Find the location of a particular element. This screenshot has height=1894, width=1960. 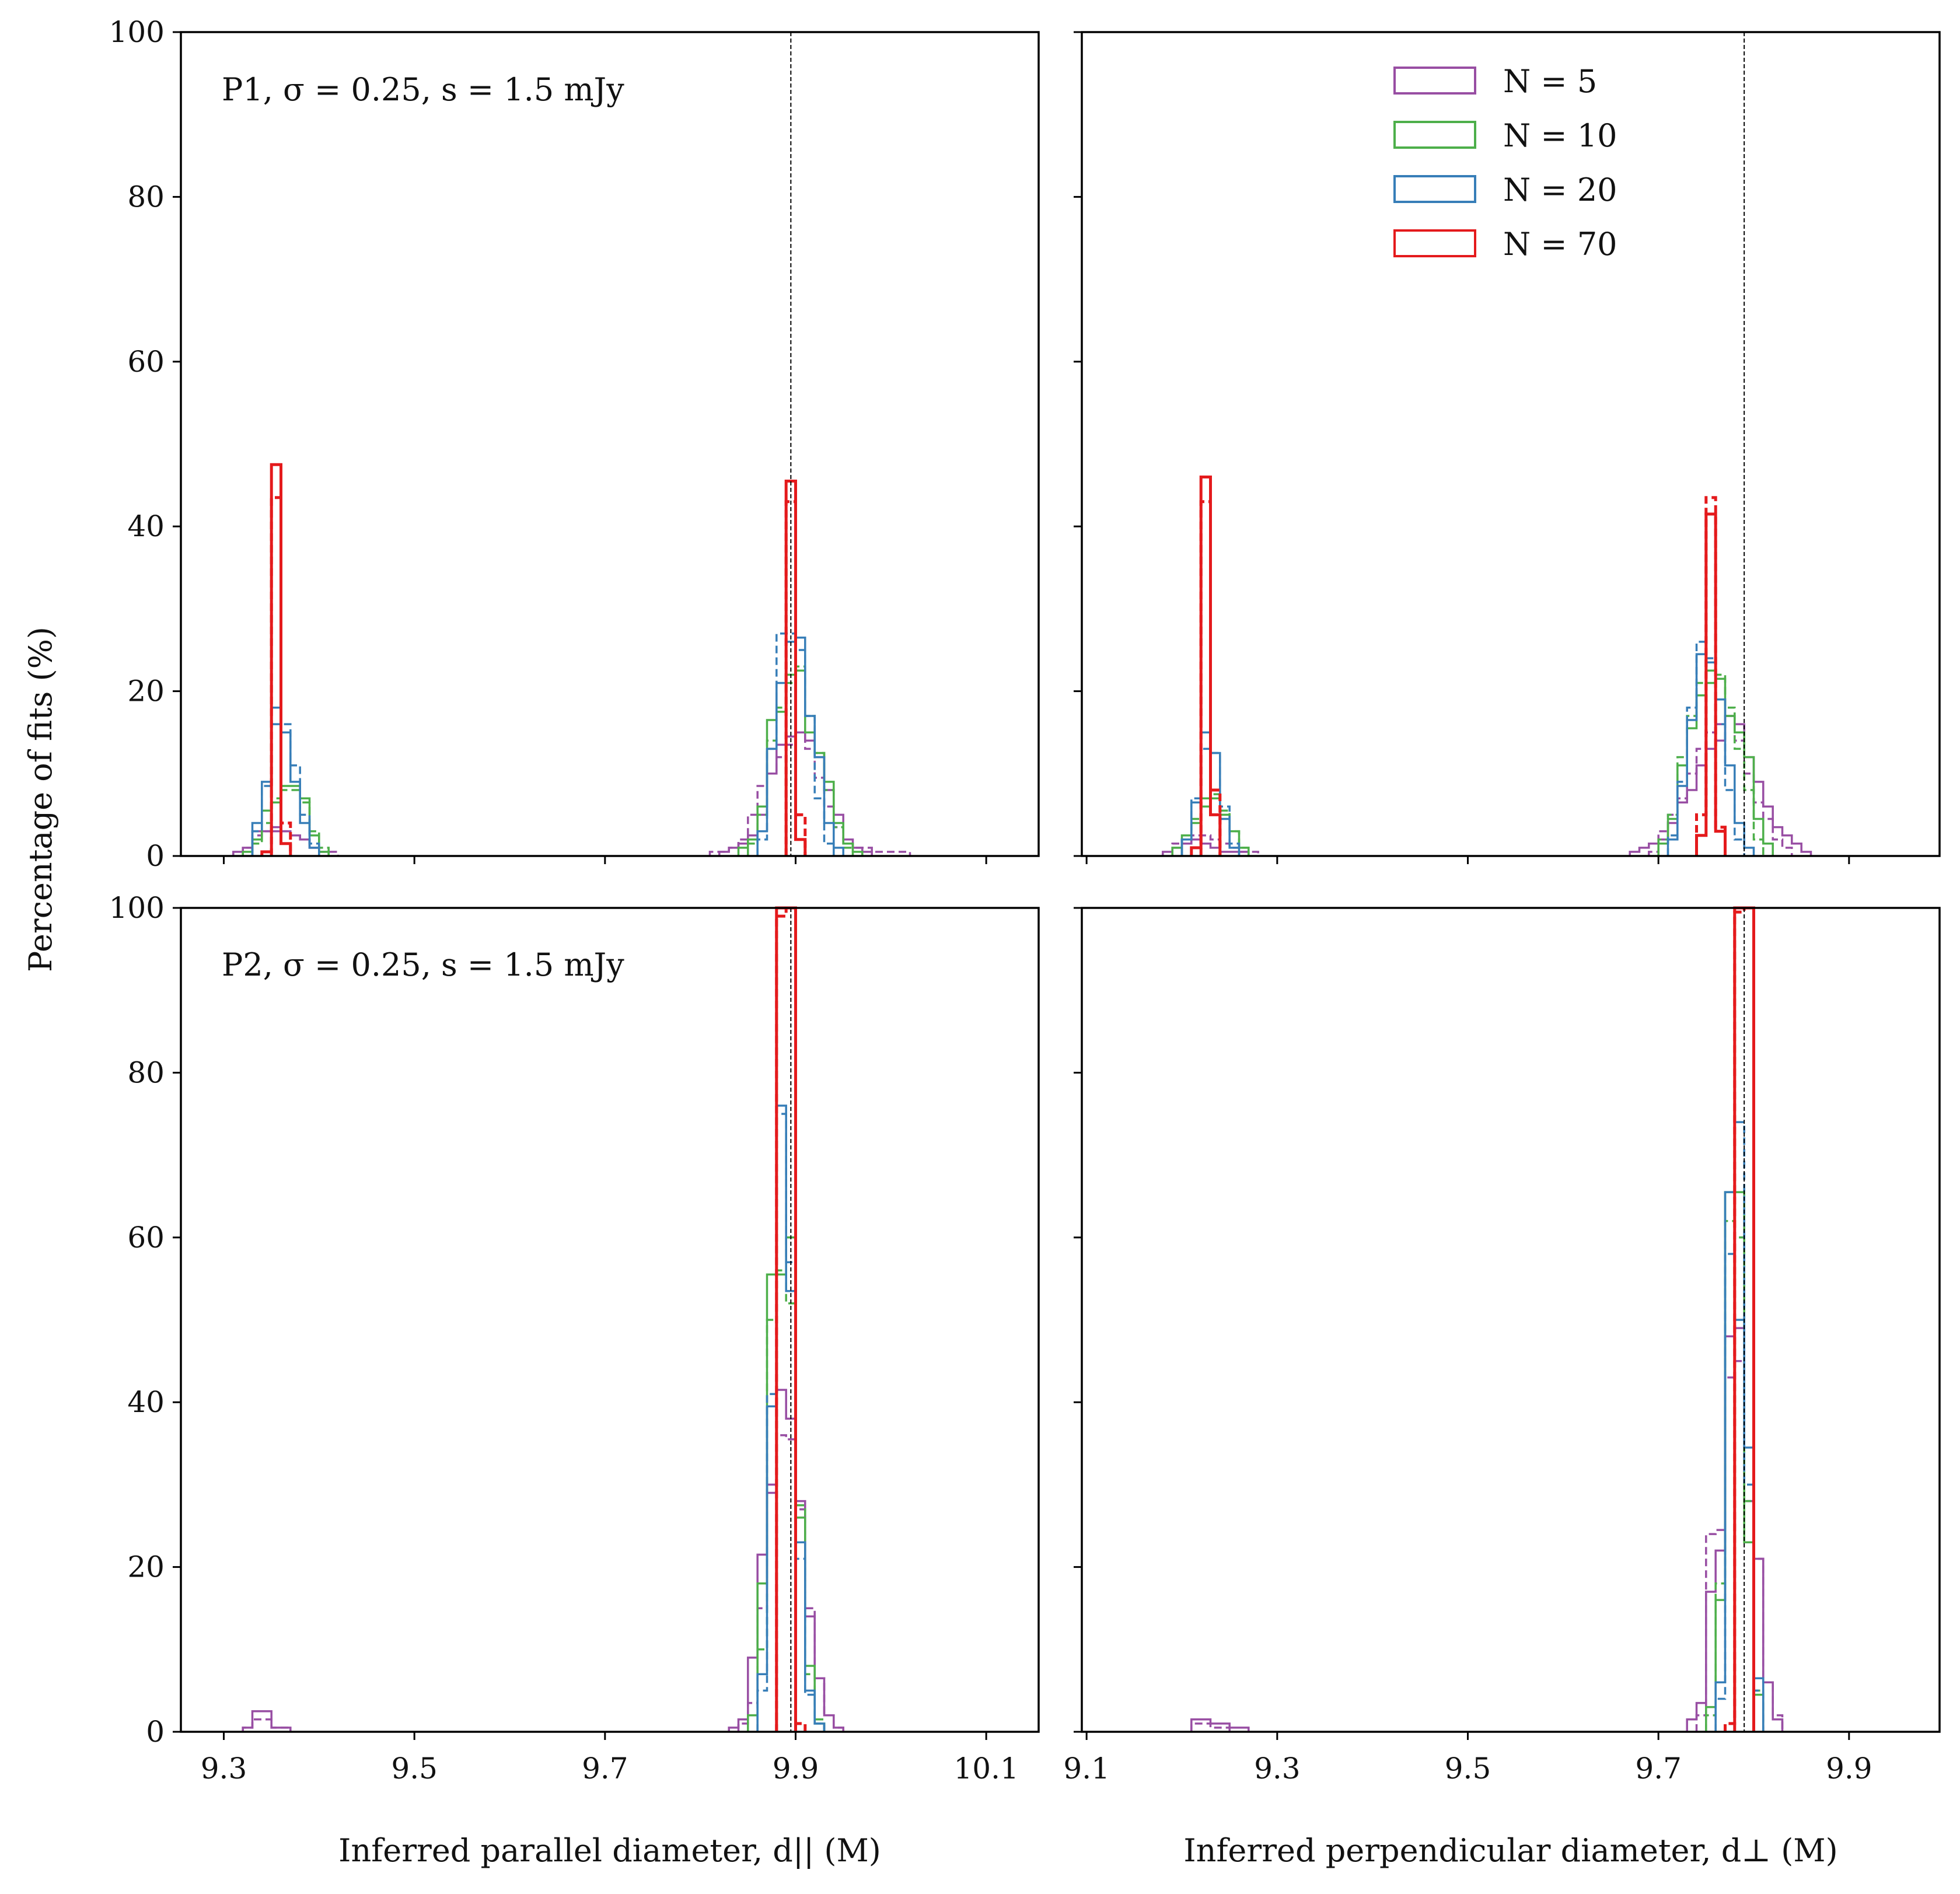

hist-series-n70-solid is located at coordinates (1458, 666).